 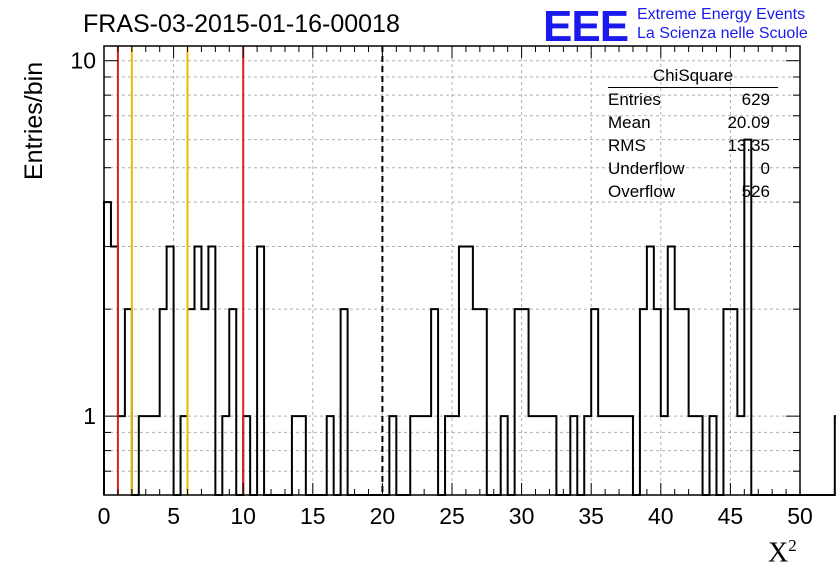 What do you see at coordinates (792, 545) in the screenshot?
I see `x-axis-label-exponent: 2` at bounding box center [792, 545].